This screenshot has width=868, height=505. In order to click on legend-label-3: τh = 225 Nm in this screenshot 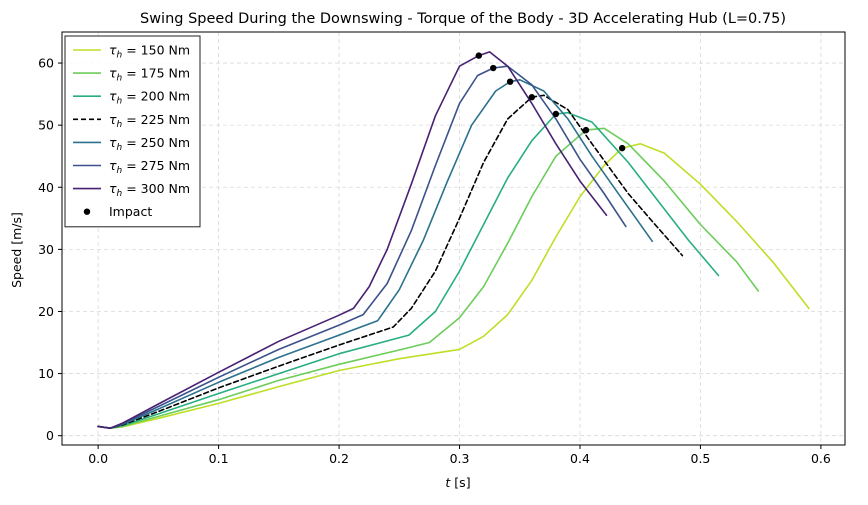, I will do `click(149, 121)`.